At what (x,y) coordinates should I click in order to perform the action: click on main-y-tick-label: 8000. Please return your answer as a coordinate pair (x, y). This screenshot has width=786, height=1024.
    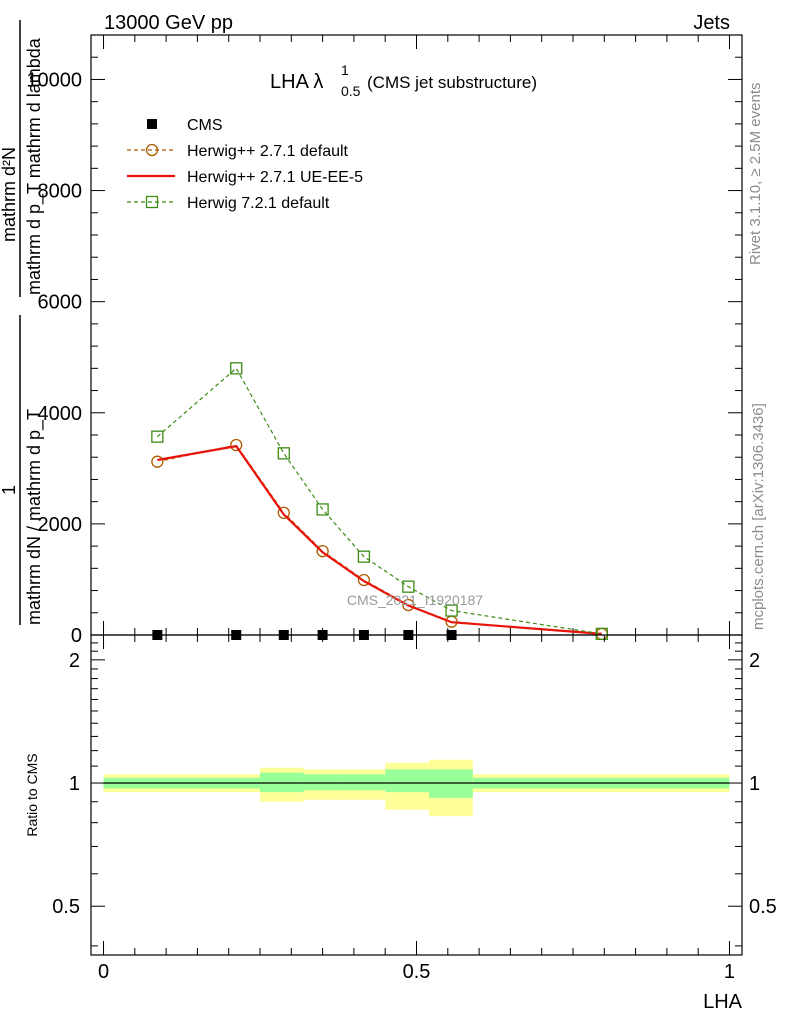
    Looking at the image, I should click on (60, 192).